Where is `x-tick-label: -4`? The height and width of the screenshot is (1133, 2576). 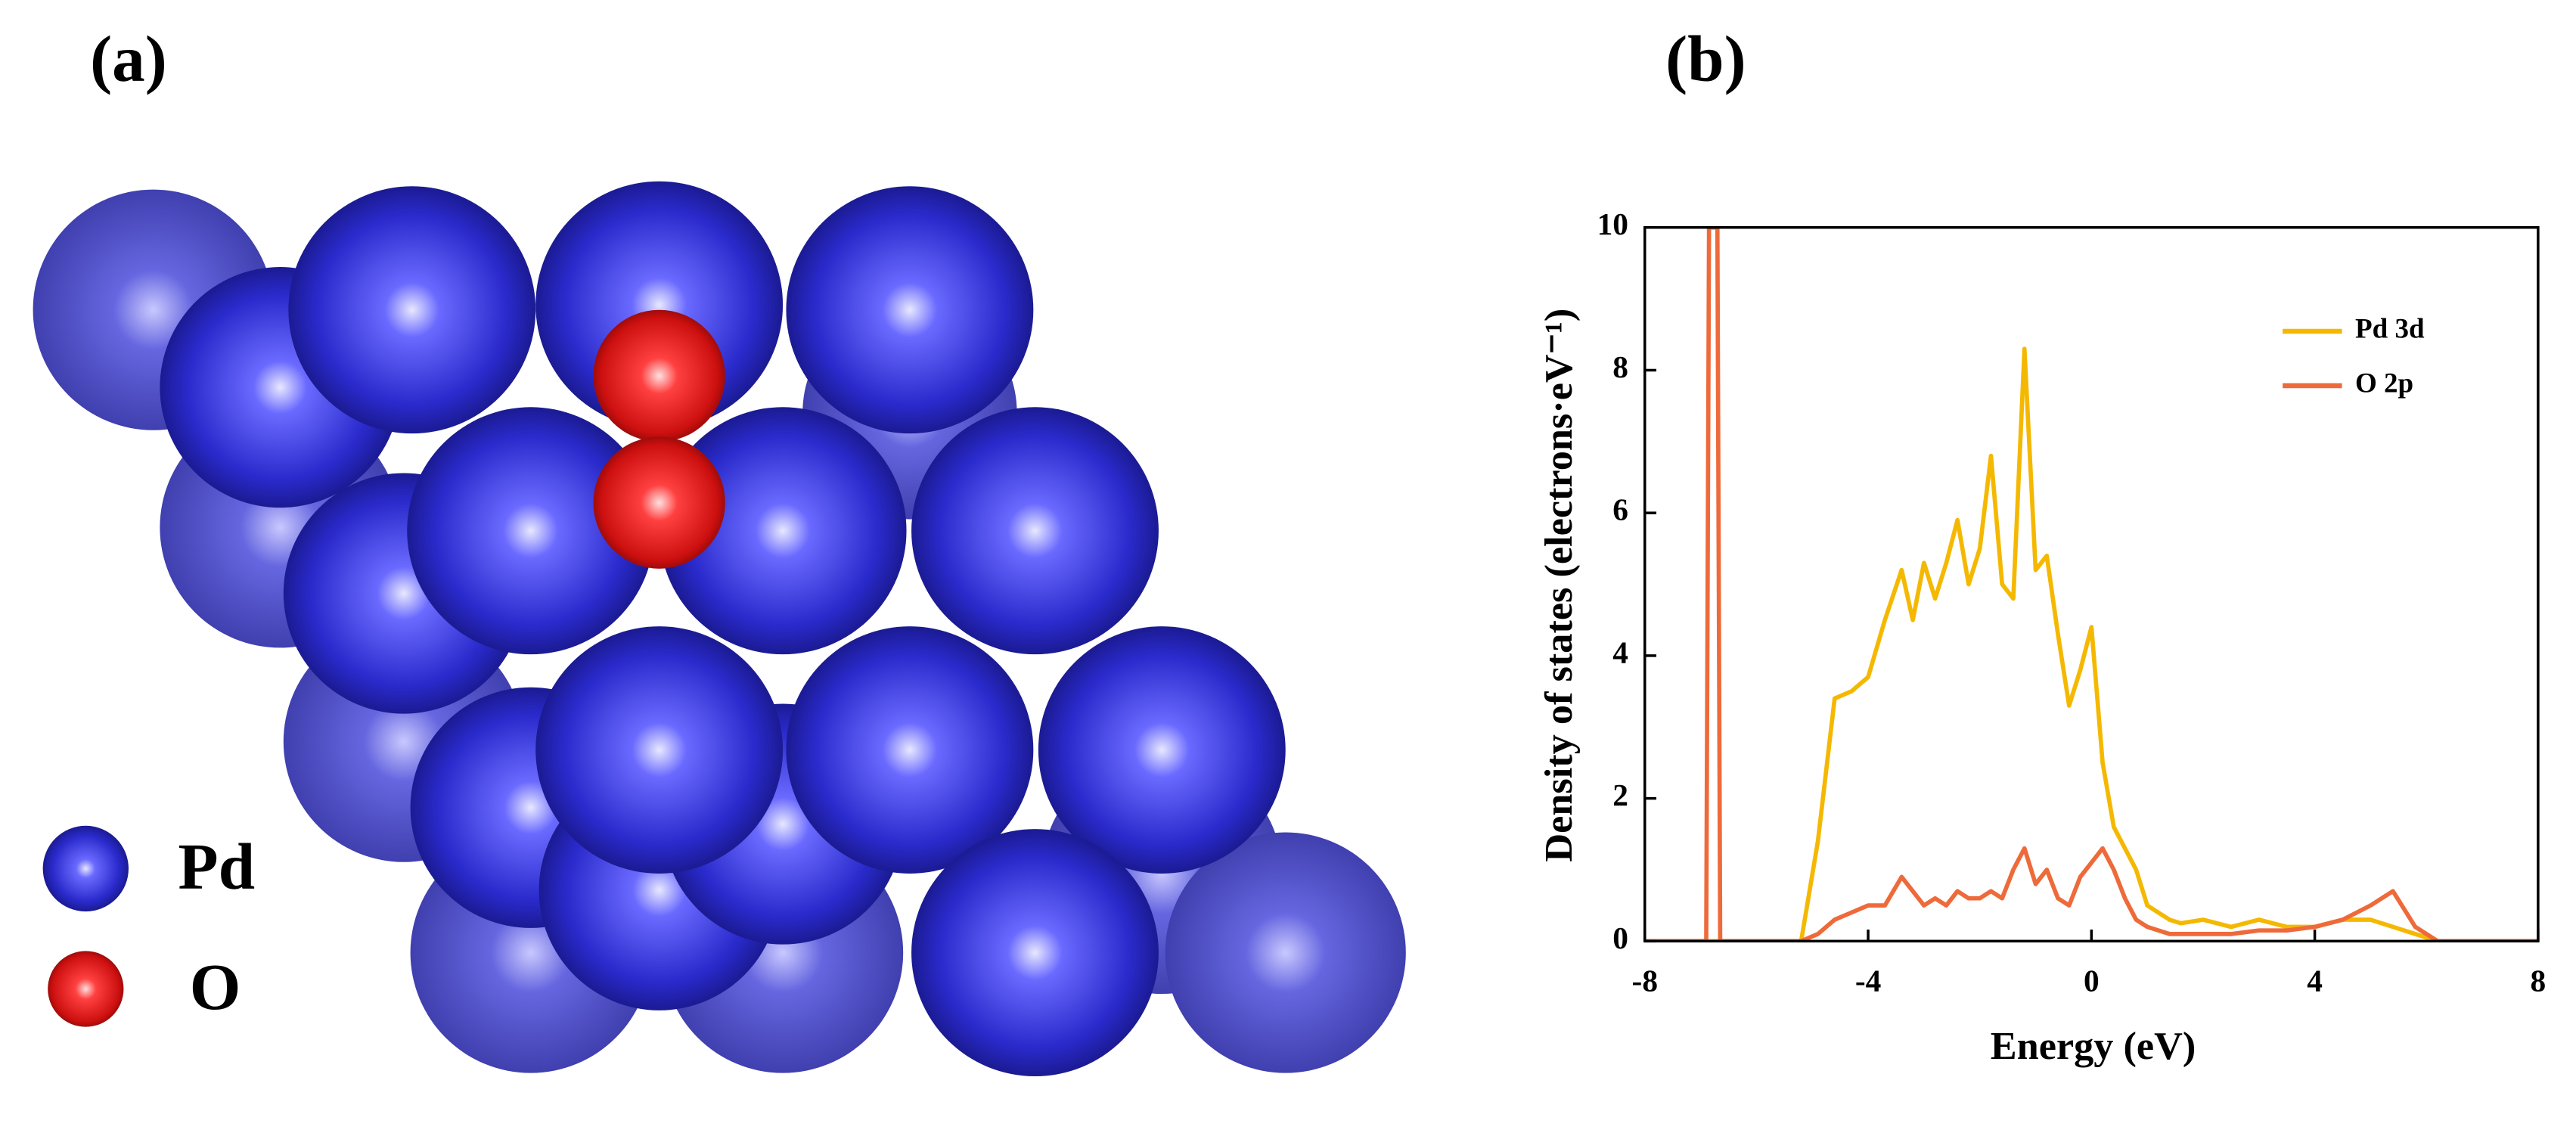
x-tick-label: -4 is located at coordinates (1868, 980).